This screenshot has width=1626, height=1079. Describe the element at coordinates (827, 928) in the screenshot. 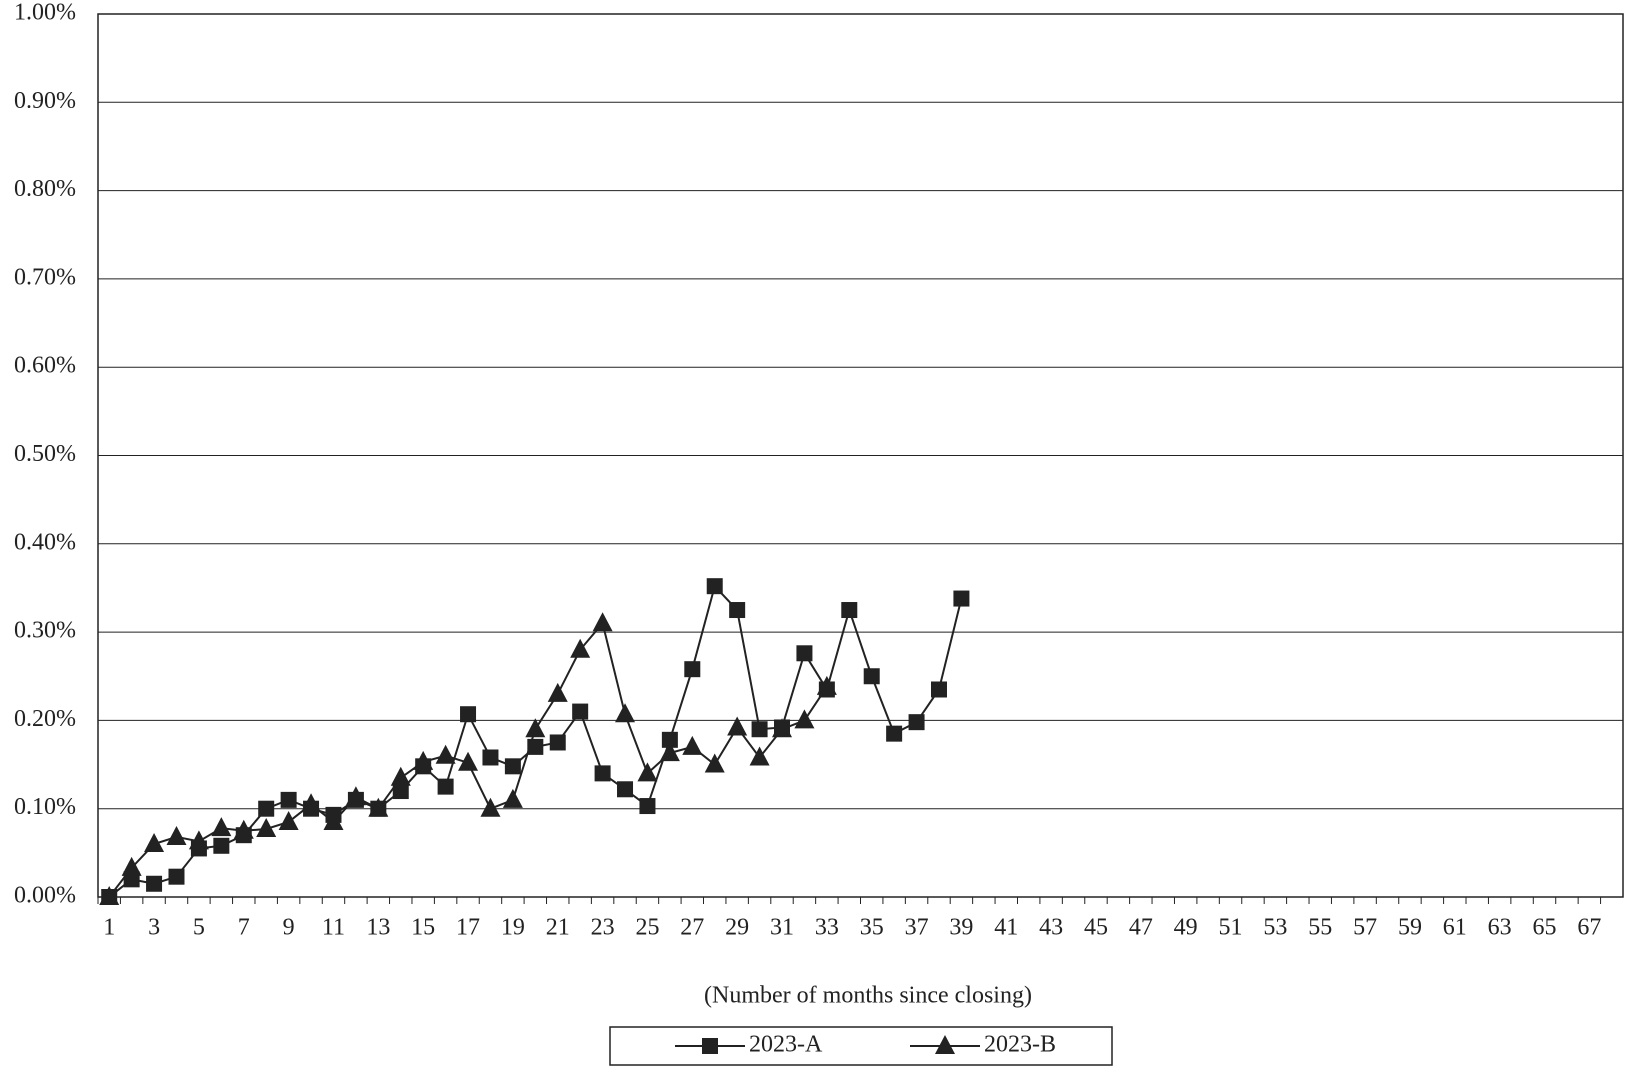

I see `x-tick-label: 33` at that location.